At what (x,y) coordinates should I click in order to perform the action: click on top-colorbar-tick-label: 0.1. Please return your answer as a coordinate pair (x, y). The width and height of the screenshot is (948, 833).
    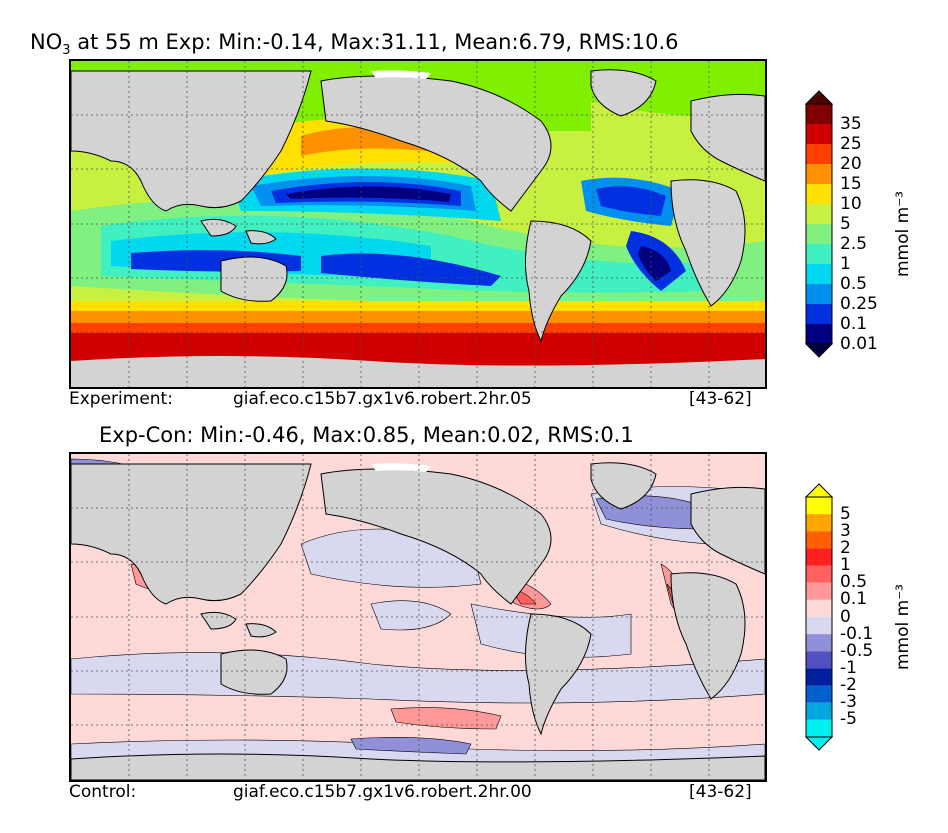
    Looking at the image, I should click on (854, 323).